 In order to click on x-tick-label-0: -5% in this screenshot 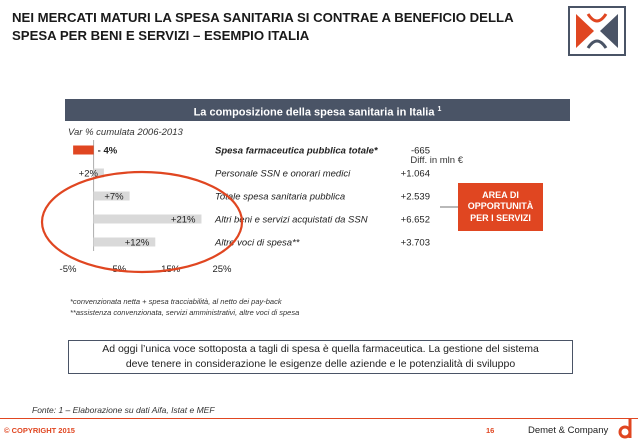, I will do `click(68, 269)`.